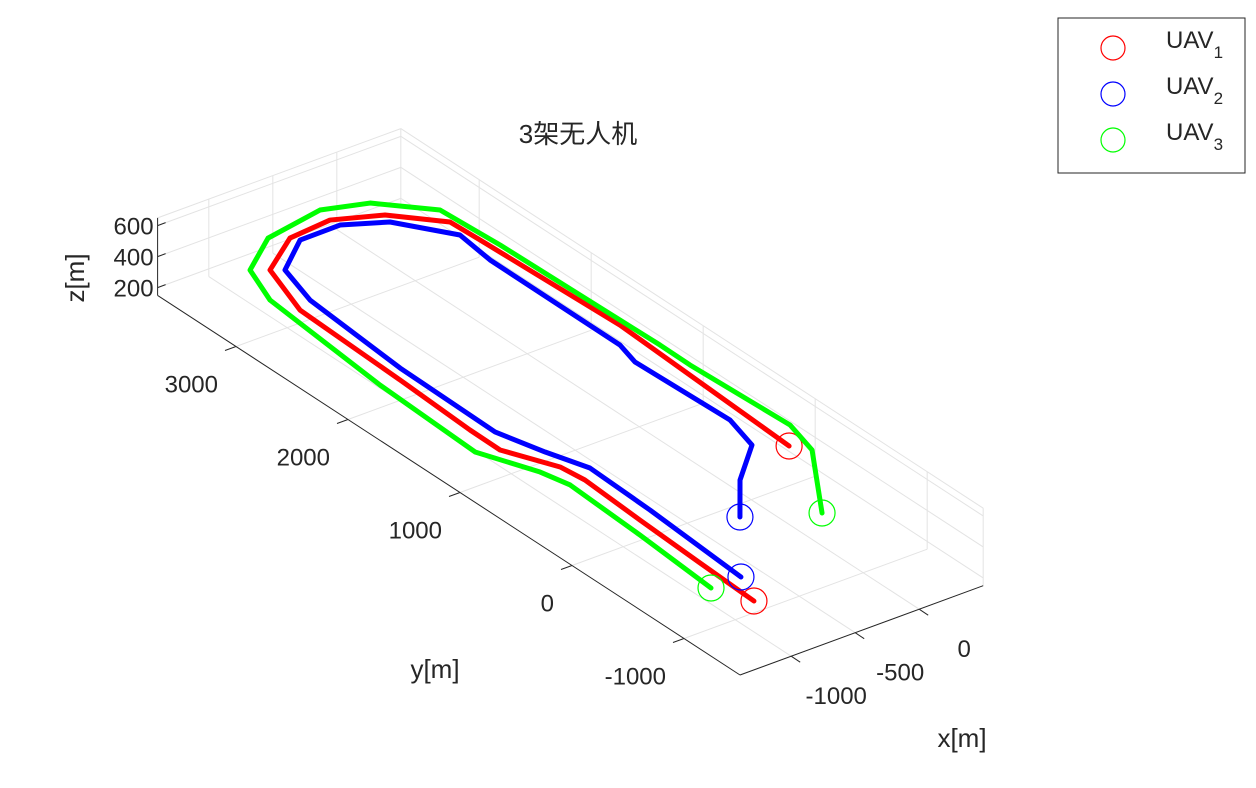  Describe the element at coordinates (961, 738) in the screenshot. I see `x-axis-label: x[m]` at that location.